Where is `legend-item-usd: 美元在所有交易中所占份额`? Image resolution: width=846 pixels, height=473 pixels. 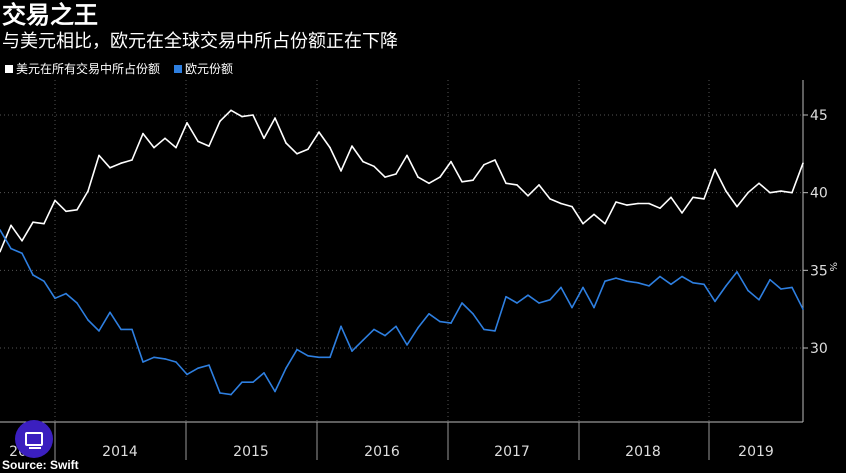
legend-item-usd: 美元在所有交易中所占份额 is located at coordinates (82, 69).